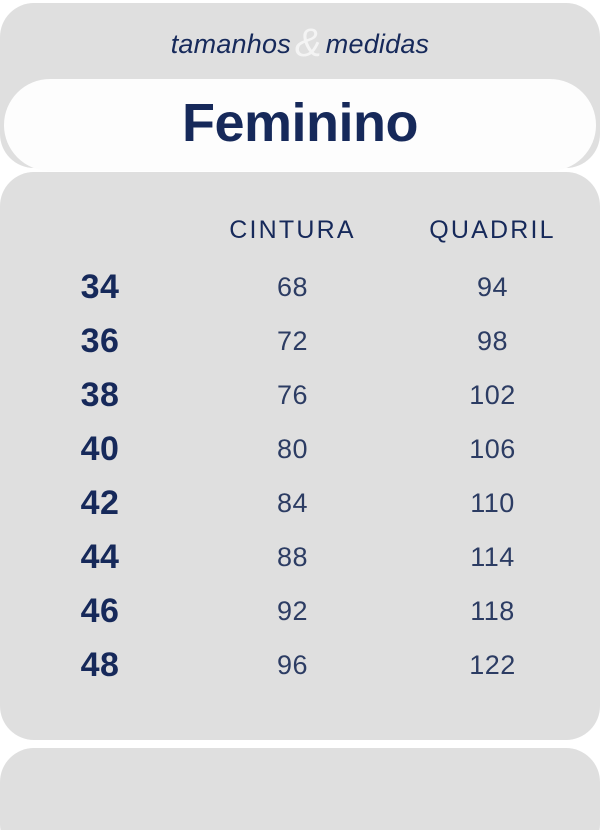 The height and width of the screenshot is (830, 600). Describe the element at coordinates (492, 610) in the screenshot. I see `cell-quadril: 118` at that location.